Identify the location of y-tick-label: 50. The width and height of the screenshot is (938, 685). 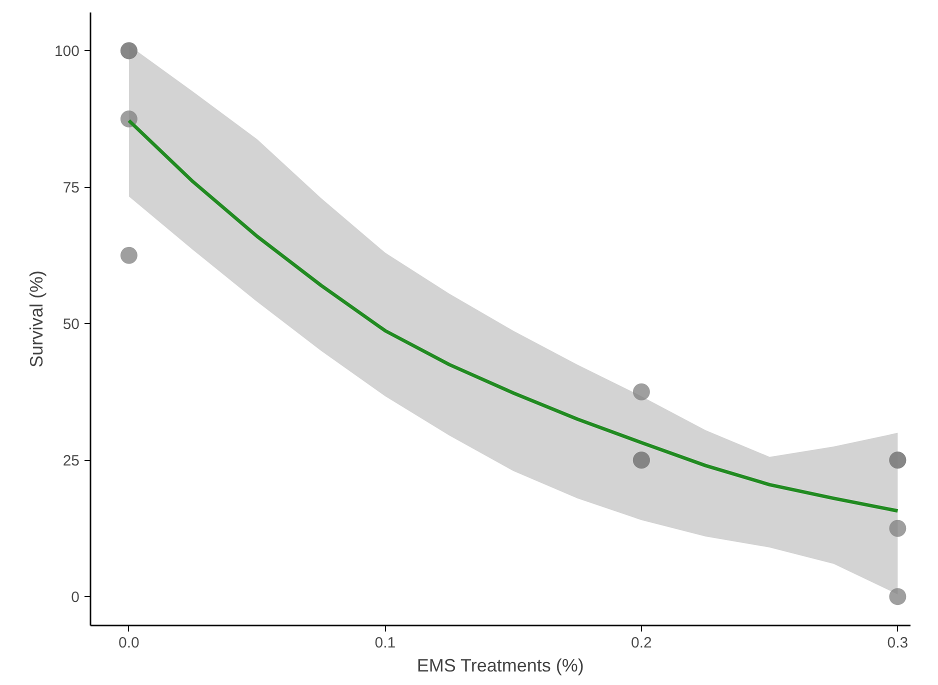
(71, 325).